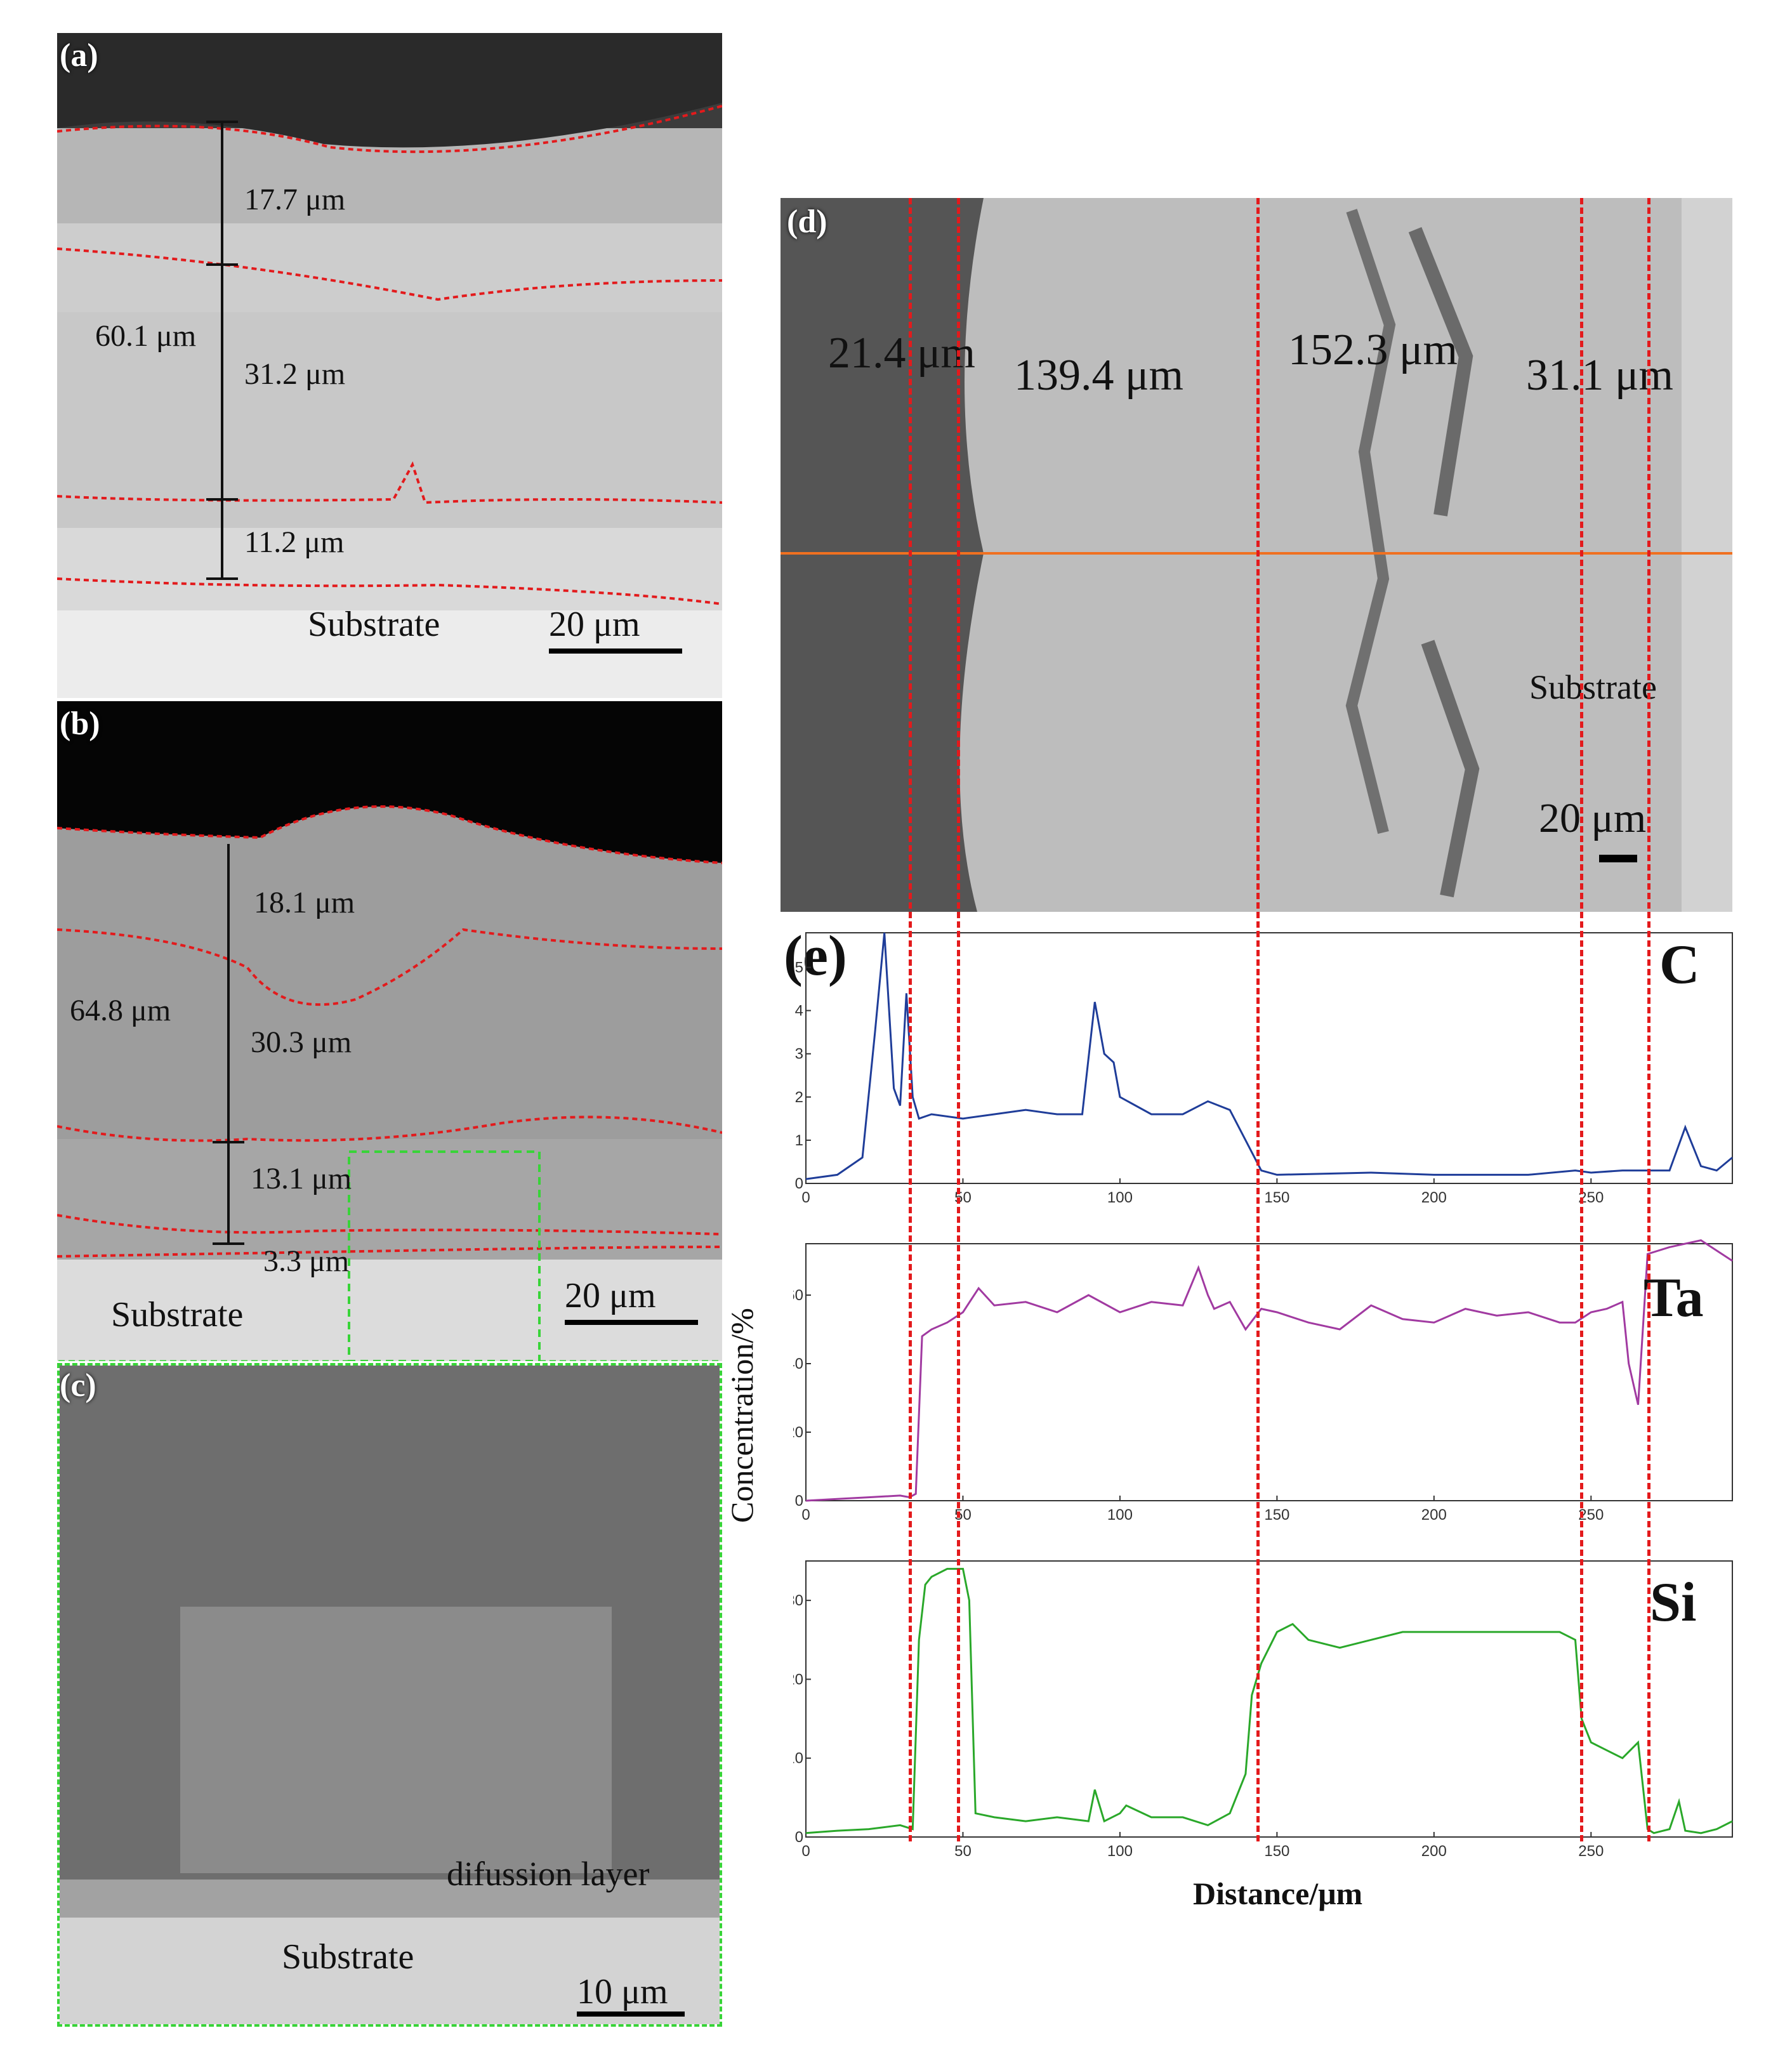  I want to click on chart-ta: 0501001502002500204060, so click(1262, 1383).